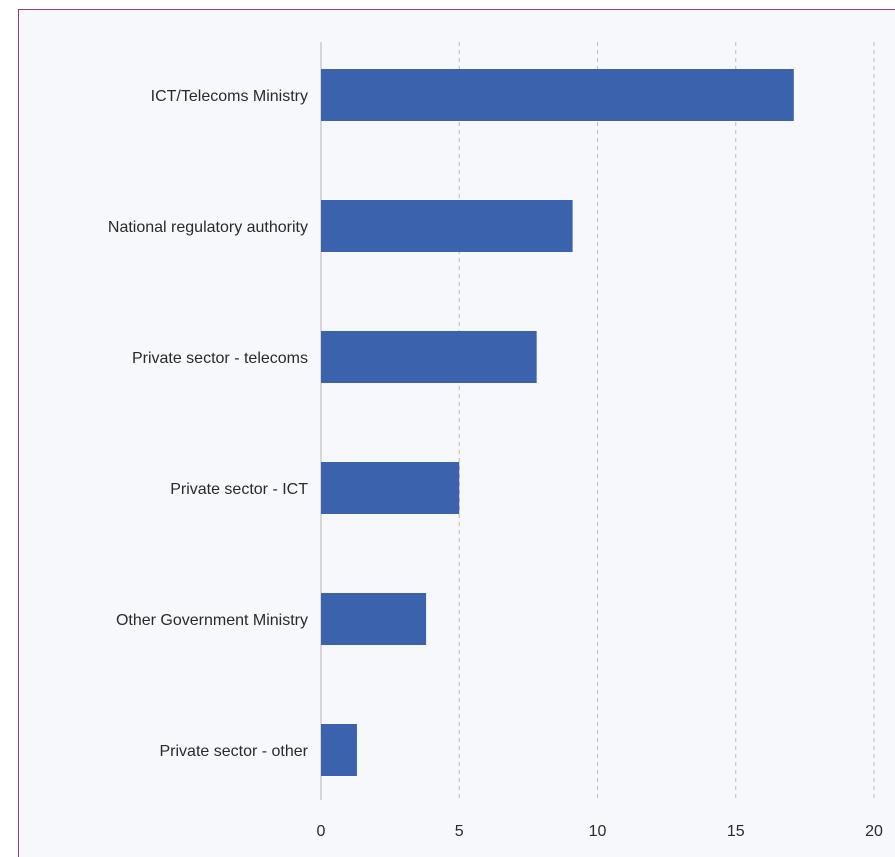 This screenshot has width=895, height=857. Describe the element at coordinates (736, 831) in the screenshot. I see `x-tick-label: 15` at that location.